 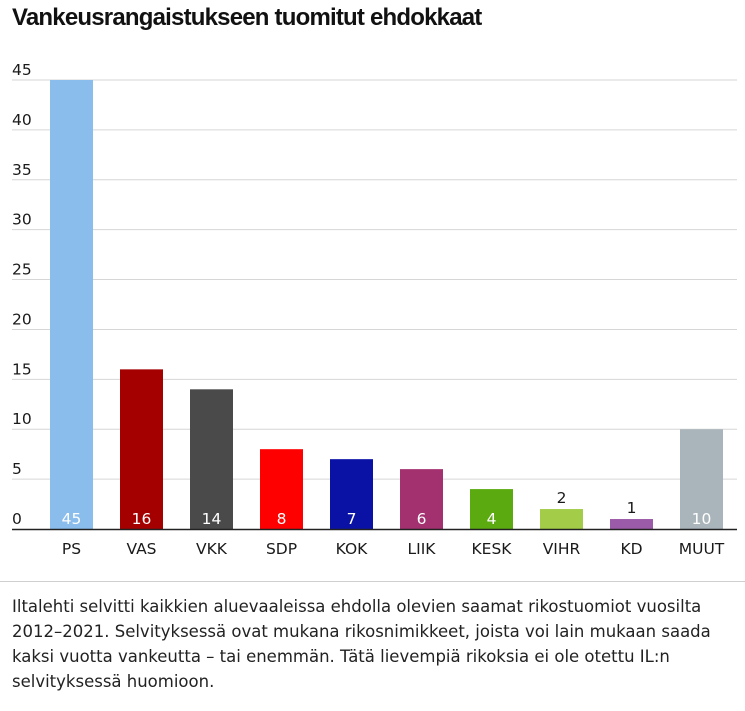 I want to click on x-tick-label: LIIK, so click(x=422, y=549).